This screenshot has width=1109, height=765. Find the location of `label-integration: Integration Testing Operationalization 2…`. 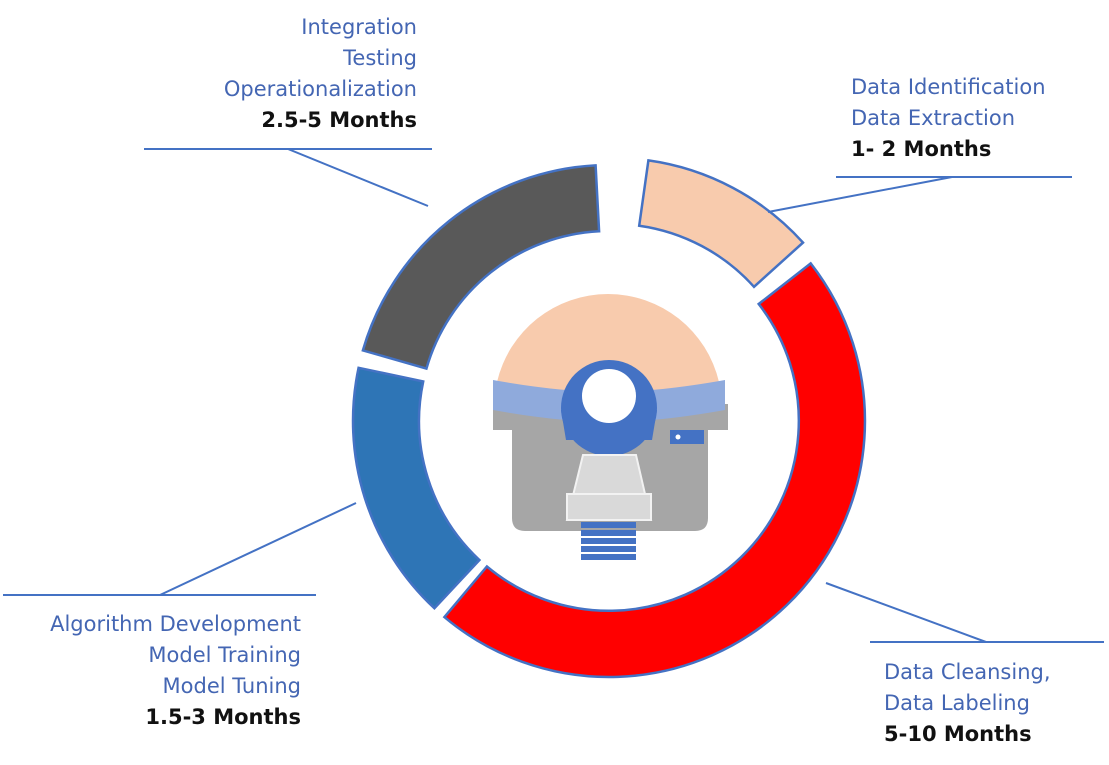

label-integration: Integration Testing Operationalization 2… is located at coordinates (293, 74).